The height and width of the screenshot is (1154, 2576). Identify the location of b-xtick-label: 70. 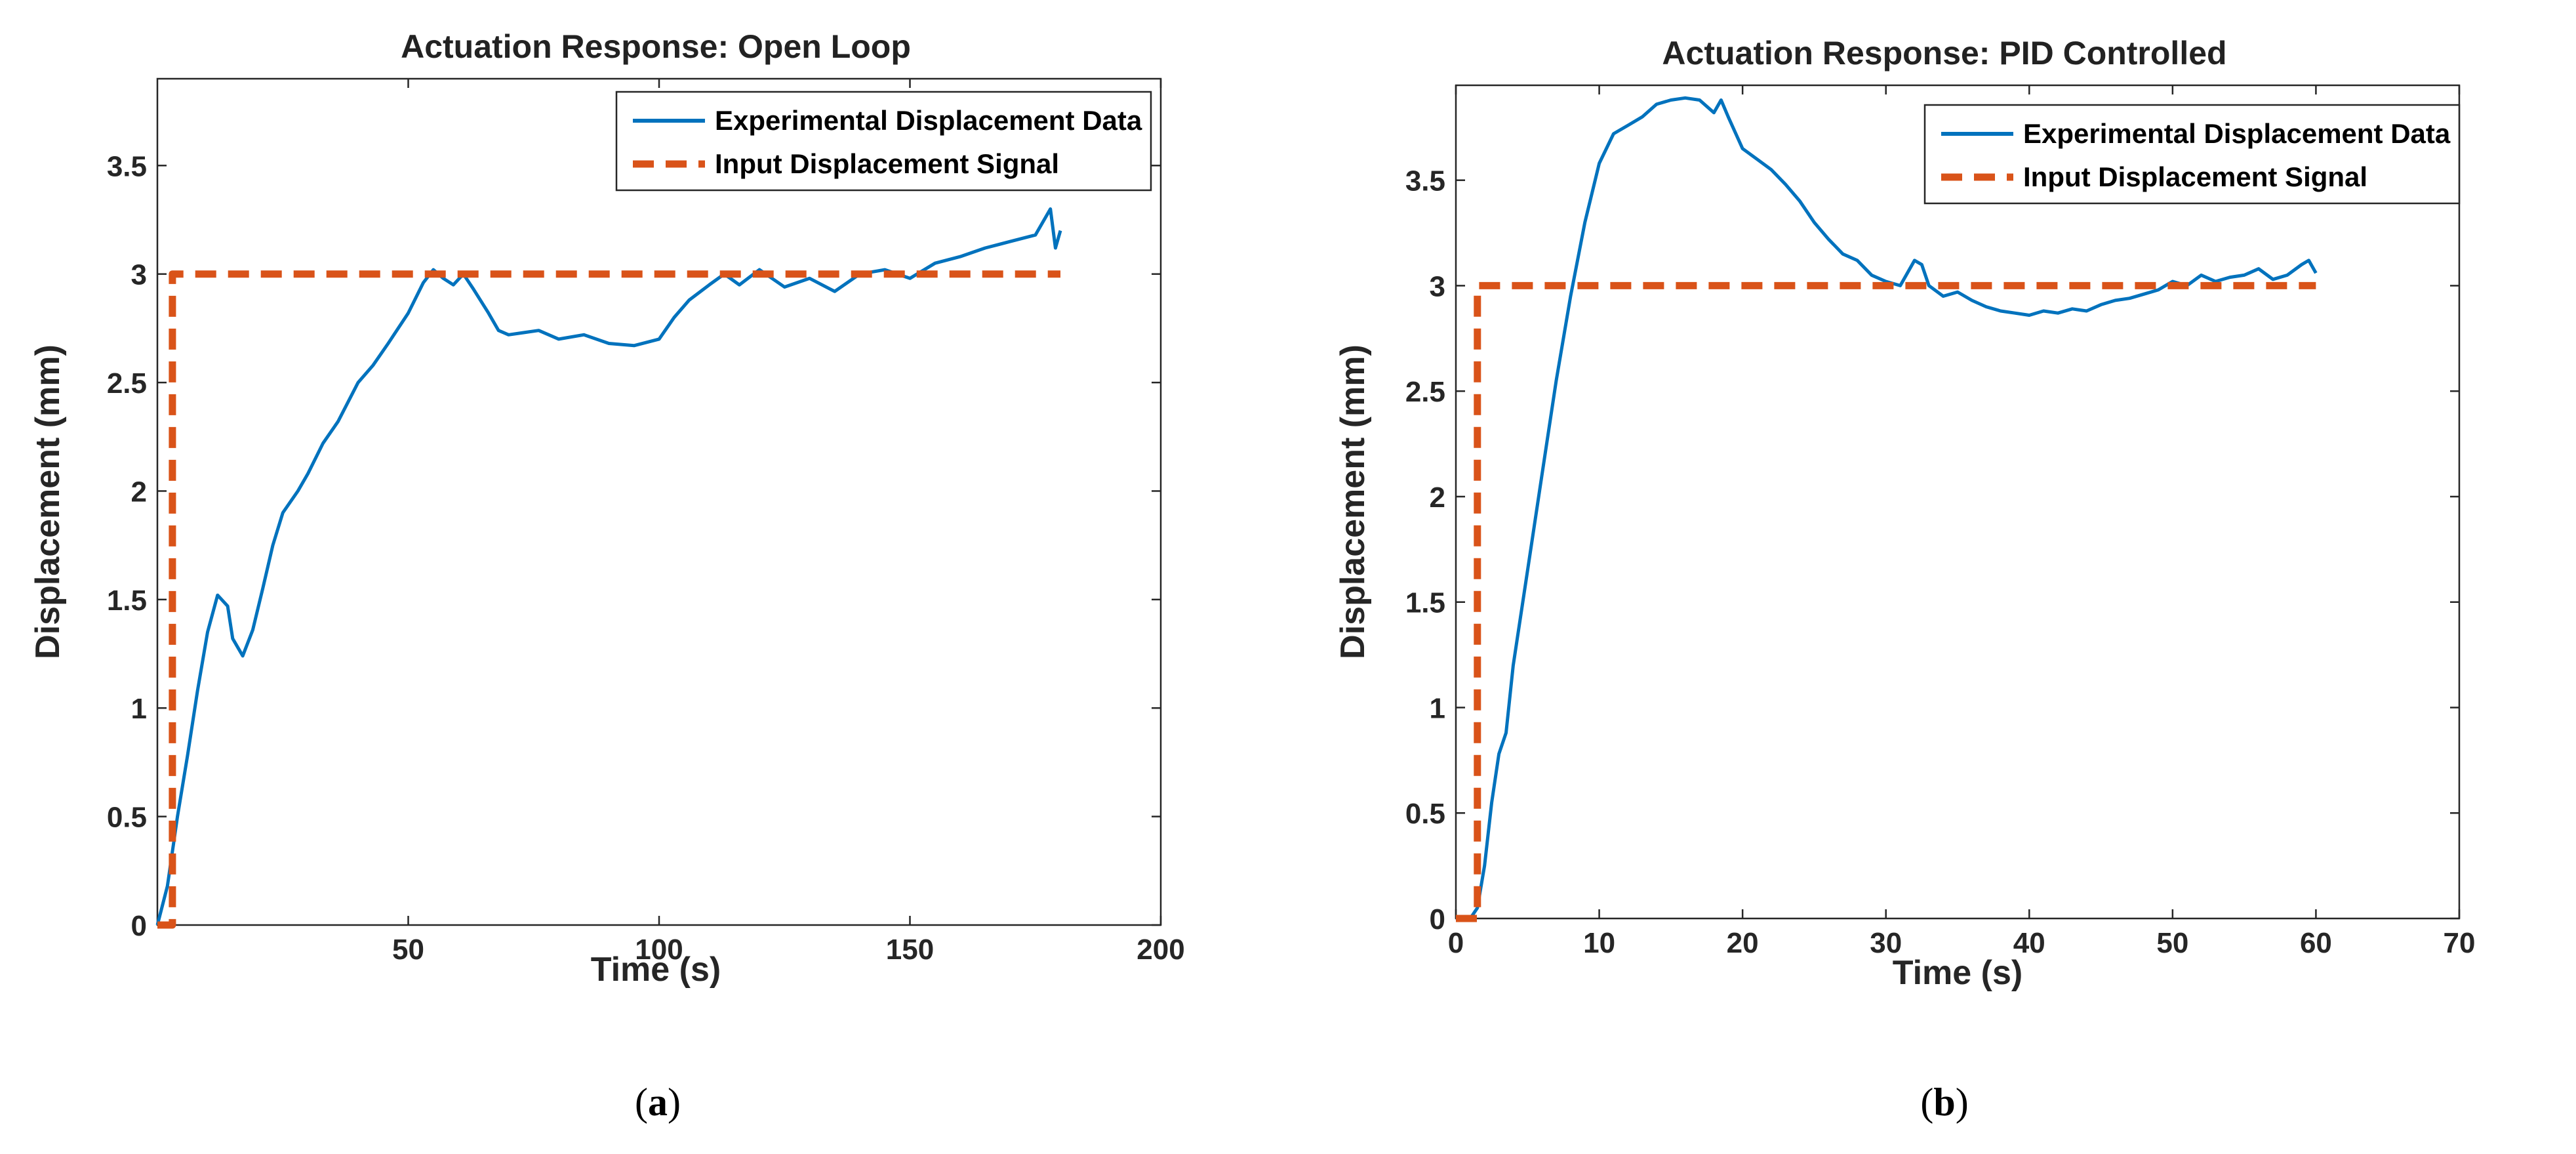
(2460, 943).